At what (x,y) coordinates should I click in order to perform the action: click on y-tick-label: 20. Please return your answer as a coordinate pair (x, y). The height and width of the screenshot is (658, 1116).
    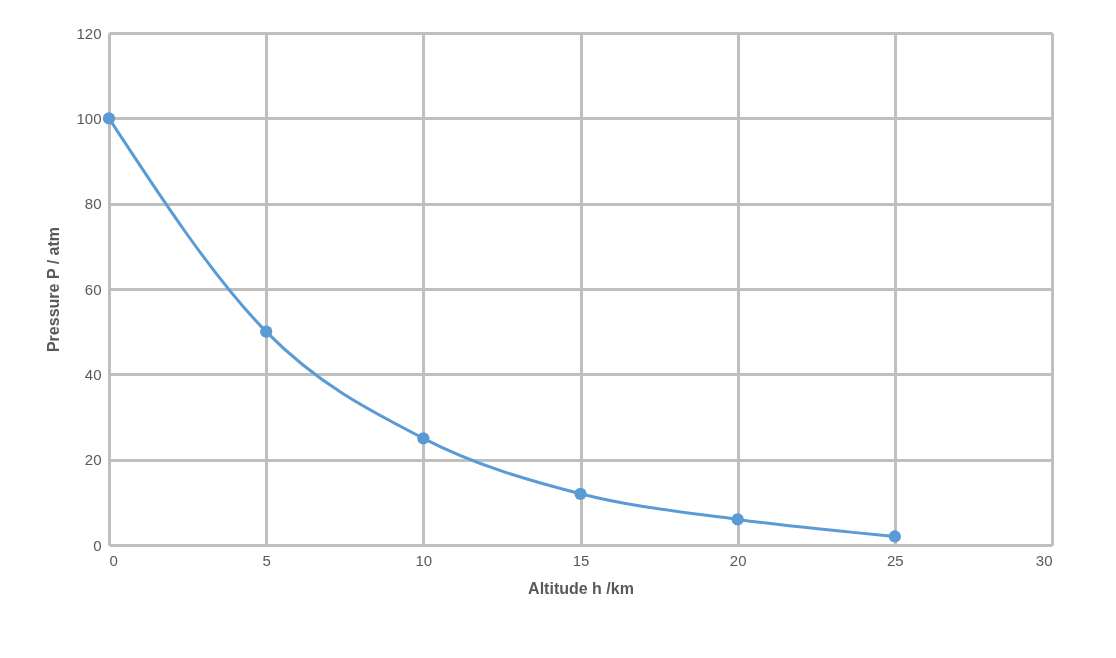
    Looking at the image, I should click on (93, 460).